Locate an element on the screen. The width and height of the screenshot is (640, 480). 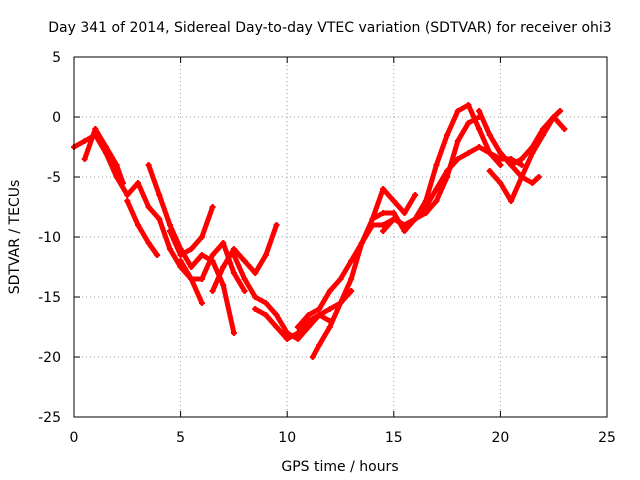
x-tick-label: 15 is located at coordinates (394, 438).